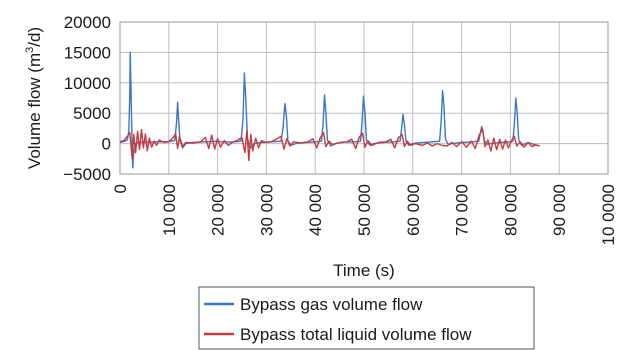 The image size is (619, 350). What do you see at coordinates (510, 210) in the screenshot?
I see `x-tick-label: 80 000` at bounding box center [510, 210].